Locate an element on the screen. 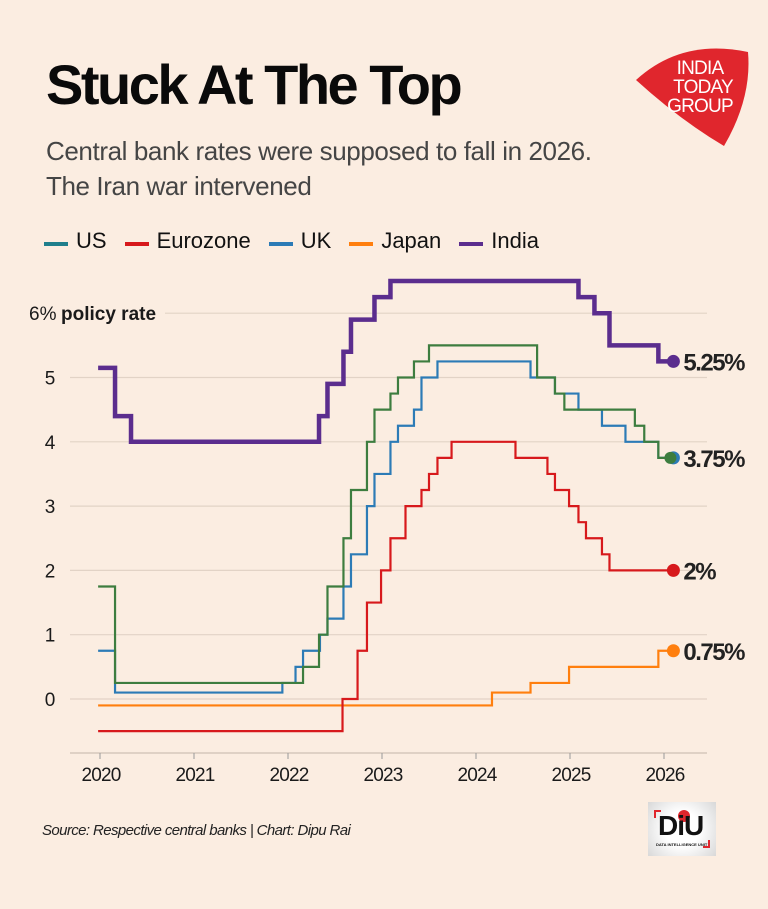 The height and width of the screenshot is (909, 768). legend-swatch-japan is located at coordinates (361, 244).